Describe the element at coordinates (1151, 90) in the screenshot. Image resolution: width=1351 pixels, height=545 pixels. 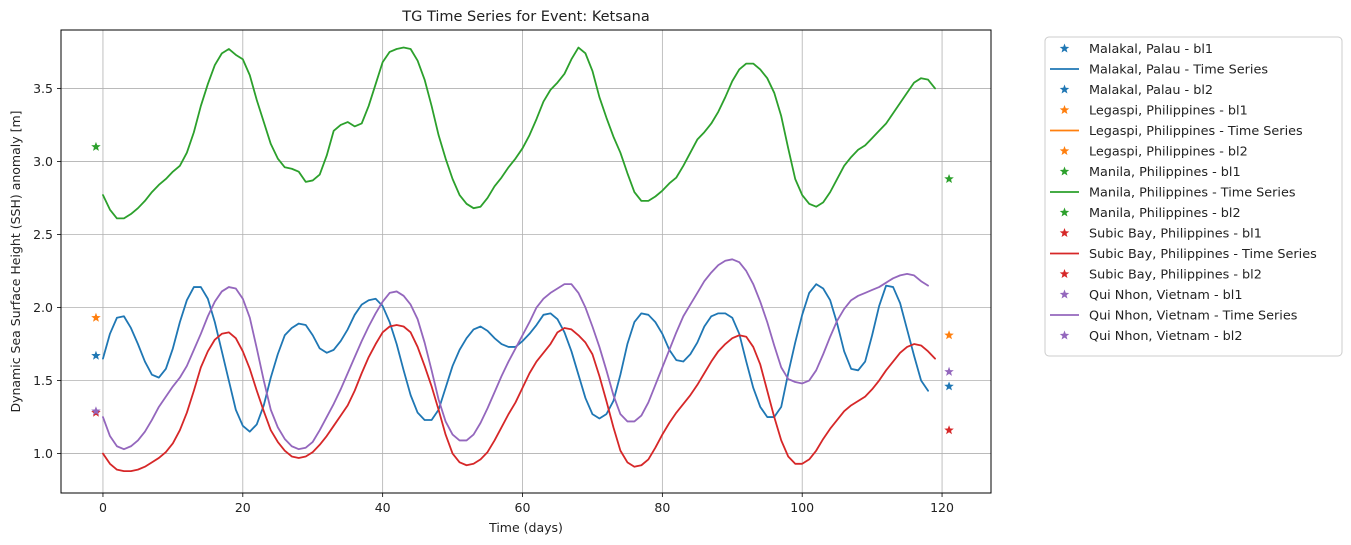
I see `legend-label: Malakal, Palau - bl2` at that location.